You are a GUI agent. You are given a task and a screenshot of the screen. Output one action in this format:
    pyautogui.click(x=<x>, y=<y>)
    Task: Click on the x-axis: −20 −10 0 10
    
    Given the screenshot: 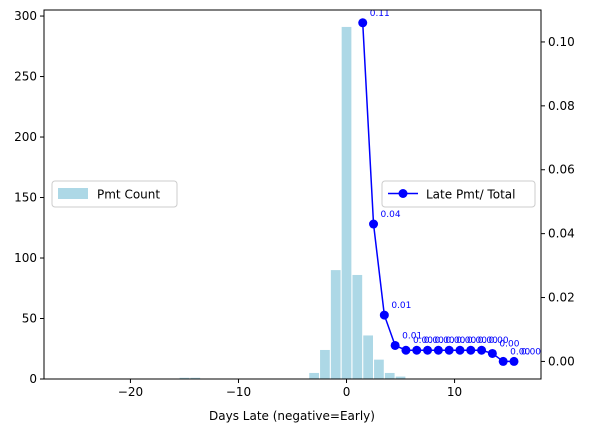 What is the action you would take?
    pyautogui.click(x=290, y=389)
    